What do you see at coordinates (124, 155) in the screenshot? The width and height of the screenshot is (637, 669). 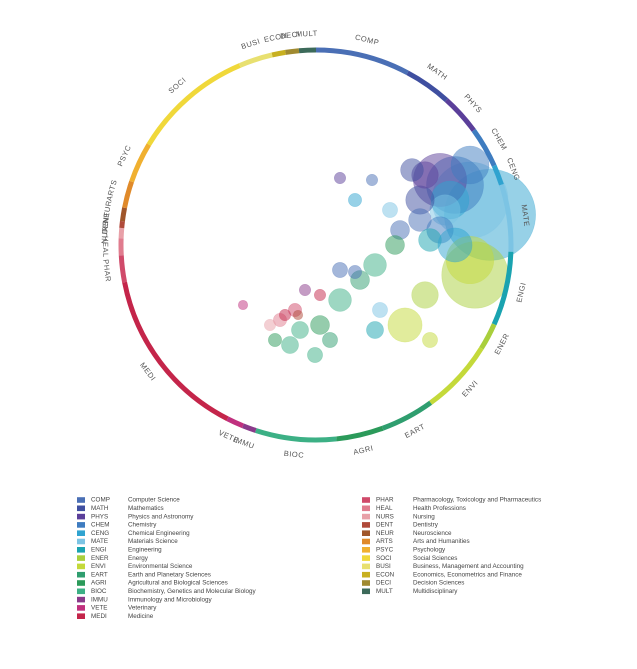 I see `ring-label: PSYC` at bounding box center [124, 155].